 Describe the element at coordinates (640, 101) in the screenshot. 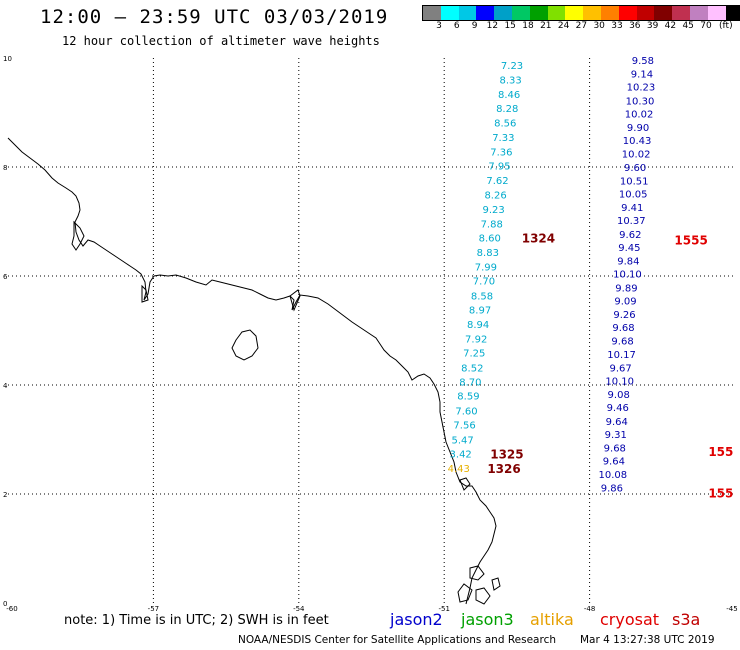

I see `wave-height-value: 10.30` at that location.